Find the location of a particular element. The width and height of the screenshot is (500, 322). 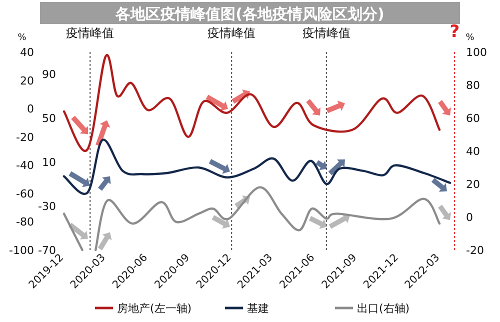

y3-tick-label: 50 is located at coordinates (49, 118).